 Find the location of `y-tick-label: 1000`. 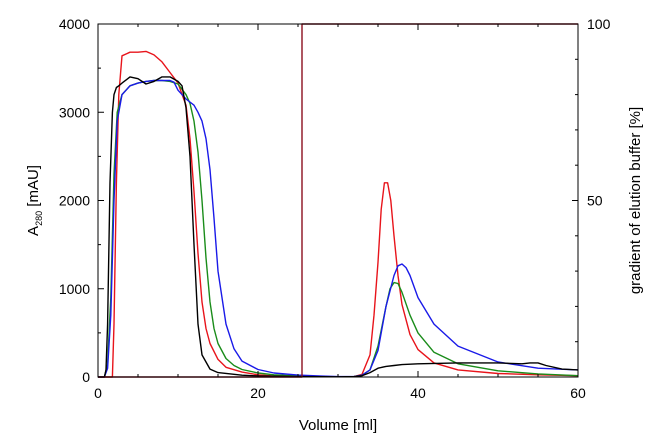

y-tick-label: 1000 is located at coordinates (74, 289).